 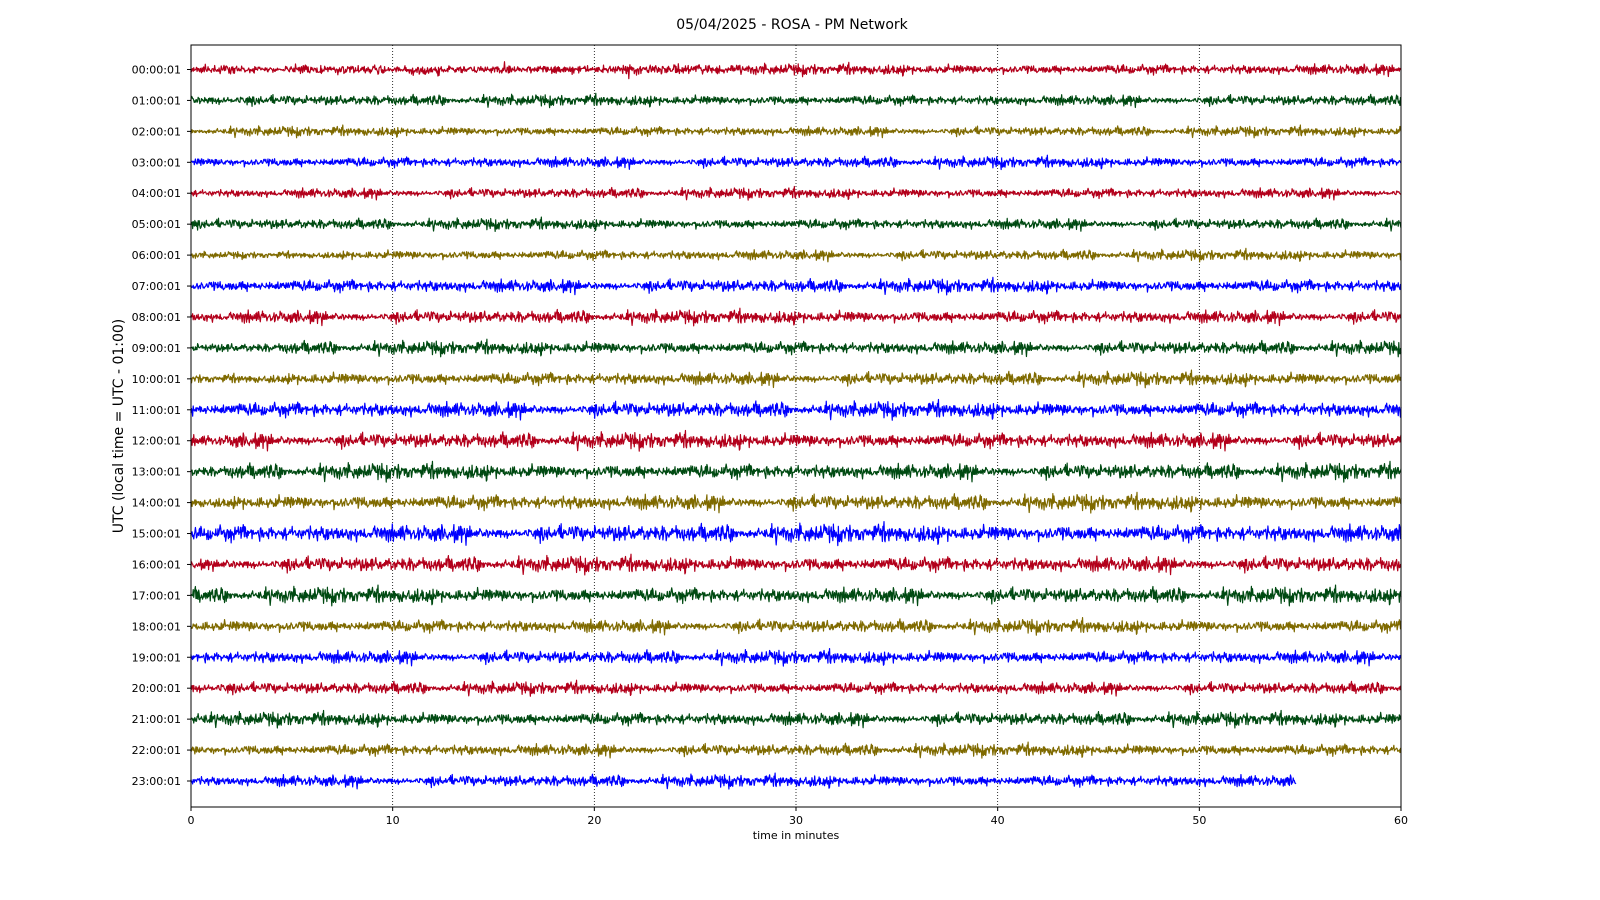 I want to click on y-axis-label: UTC (local time = UTC - 01:00), so click(x=119, y=426).